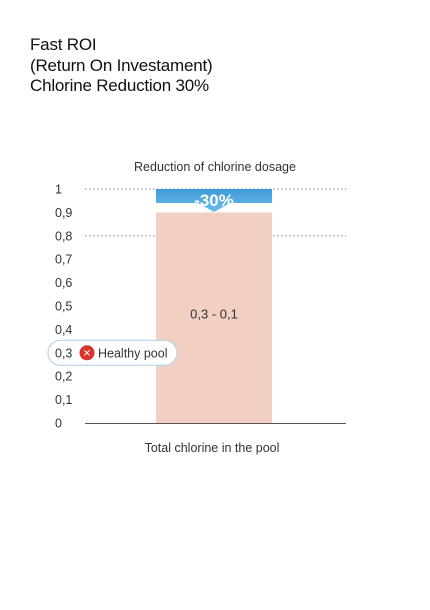  Describe the element at coordinates (58, 424) in the screenshot. I see `y-tick-label: 0` at that location.